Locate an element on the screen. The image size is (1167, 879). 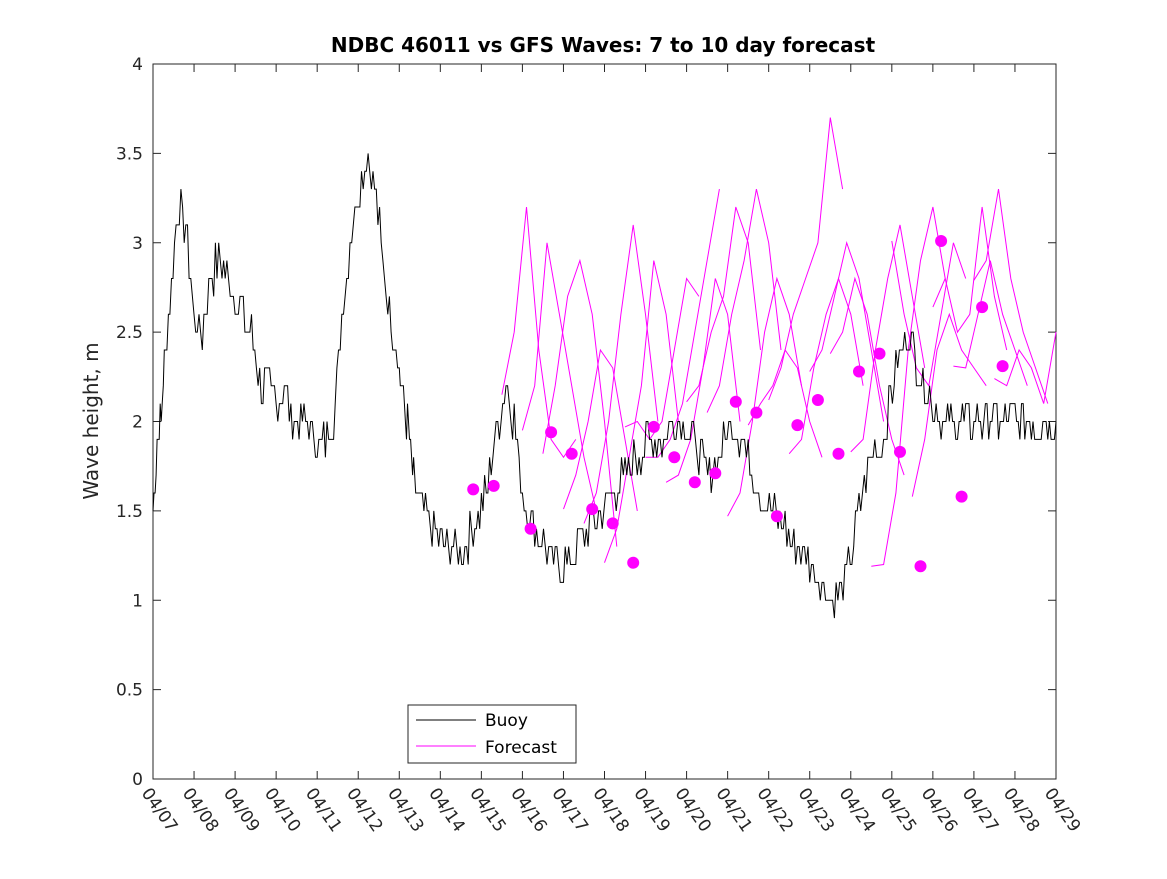
x-tick-label: 04/11 is located at coordinates (323, 810).